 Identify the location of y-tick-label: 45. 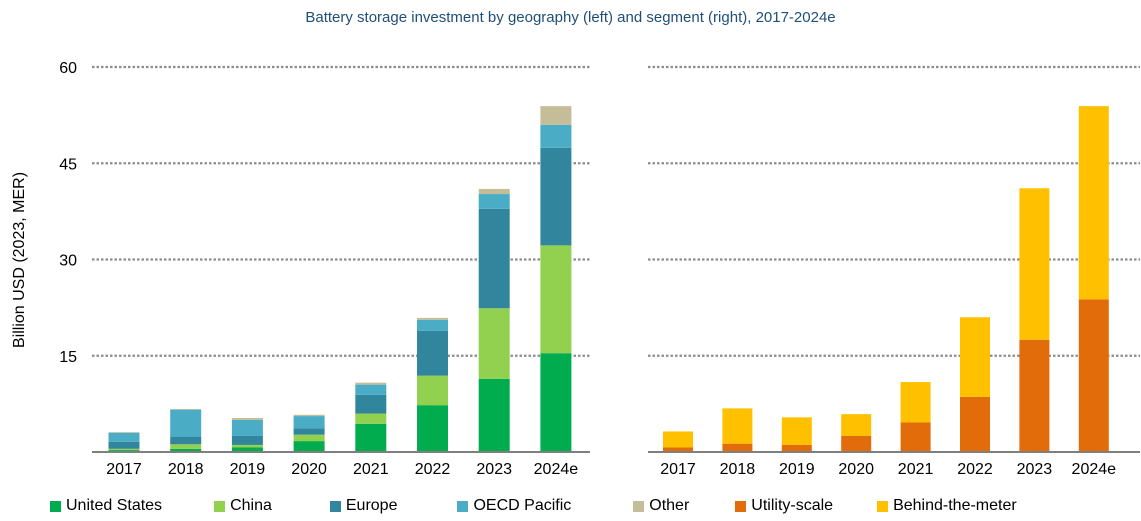
(68, 164).